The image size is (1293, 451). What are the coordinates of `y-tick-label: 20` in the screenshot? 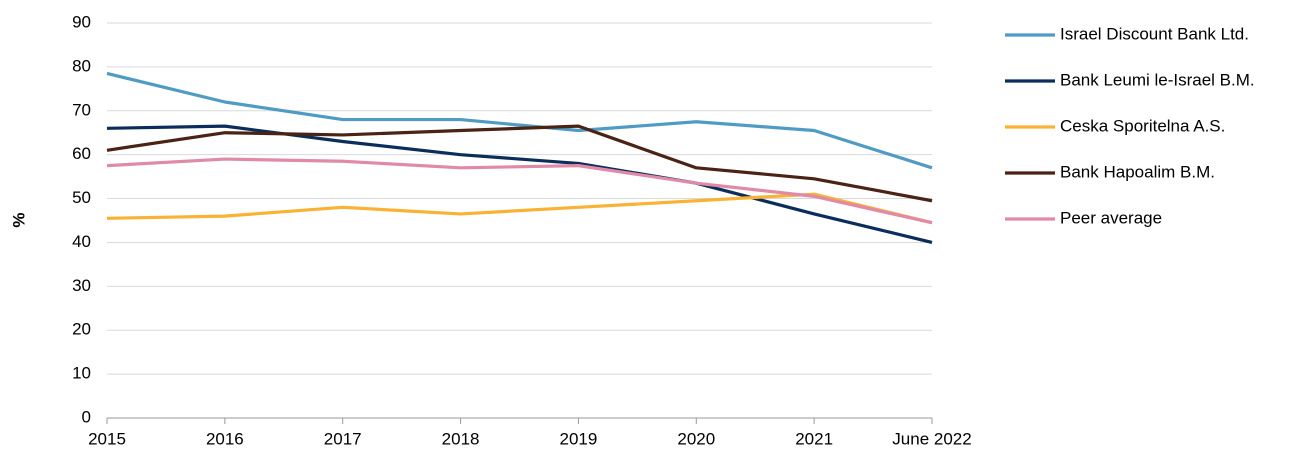 It's located at (81, 329).